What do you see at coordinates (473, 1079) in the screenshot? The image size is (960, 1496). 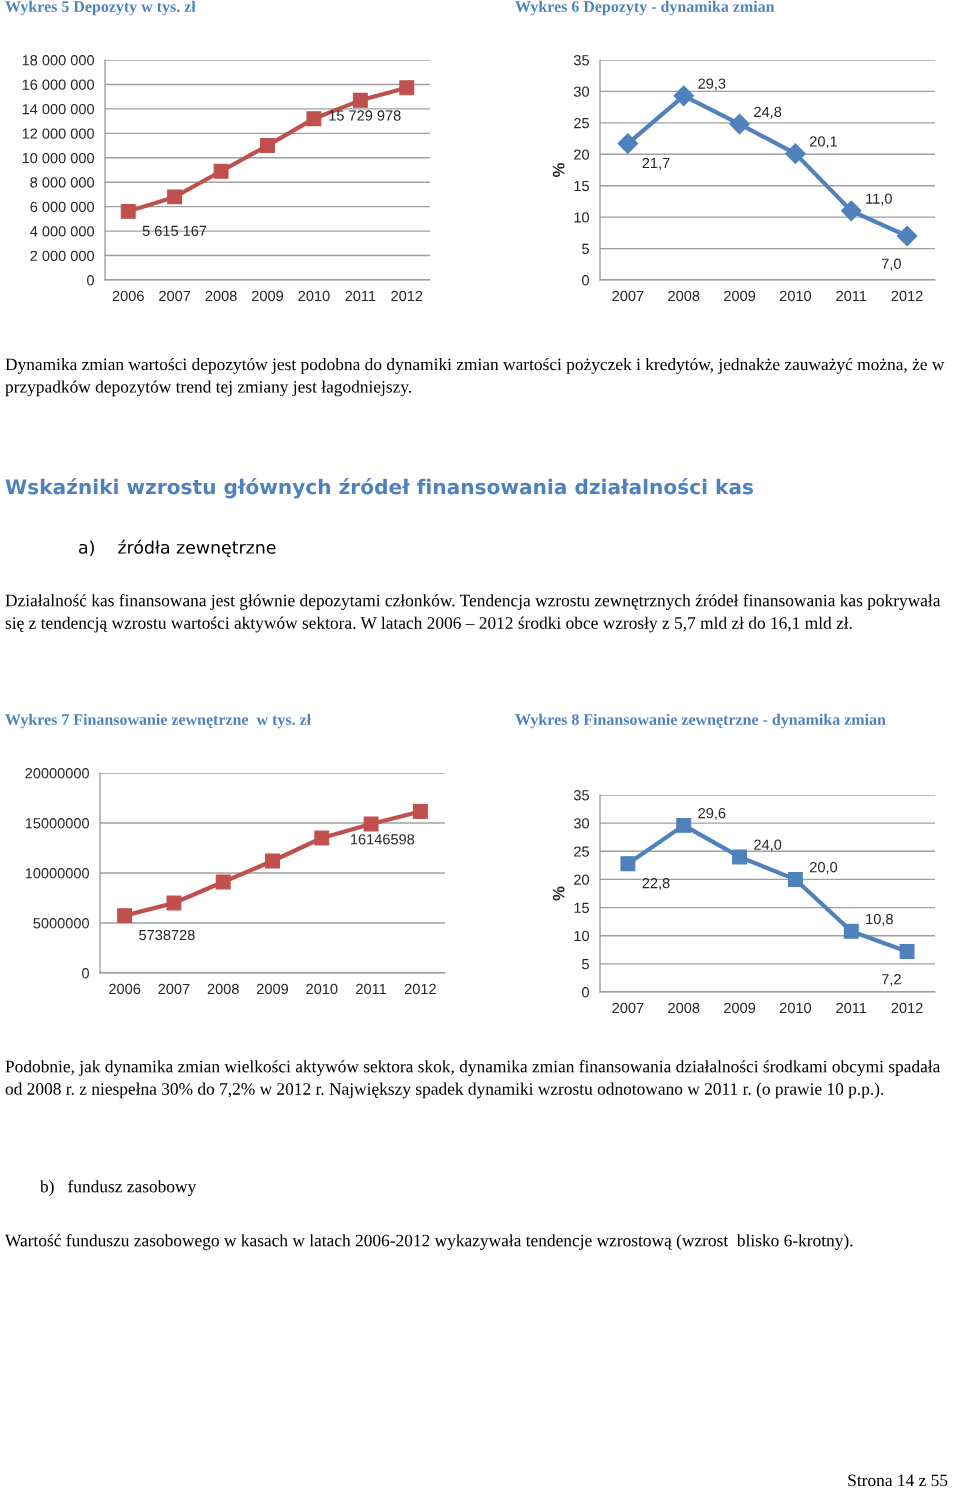 I see `text: Podobnie, jak dynamika zmian wielkości aktywów sektora skok, dynamika zmian finansowania działalności środkami obcymi spadała od 2008 r. z niespełna 30% do 7,2% w 2012 r. Największy spadek dynamiki wzrostu odnotowano w 2011 r. (o prawie 10 p.p.).` at bounding box center [473, 1079].